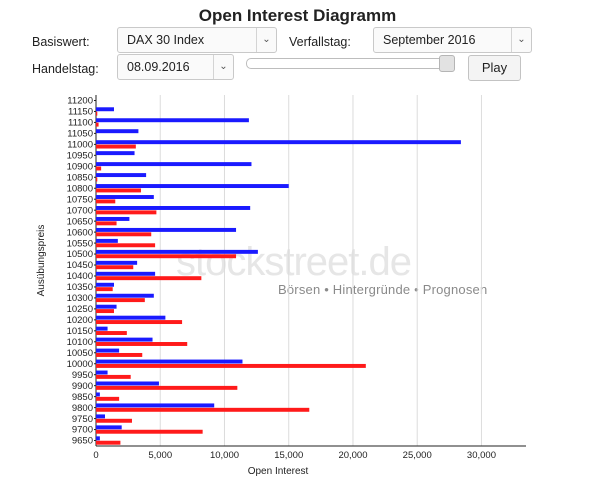  What do you see at coordinates (82, 386) in the screenshot?
I see `y-tick-label: 9900` at bounding box center [82, 386].